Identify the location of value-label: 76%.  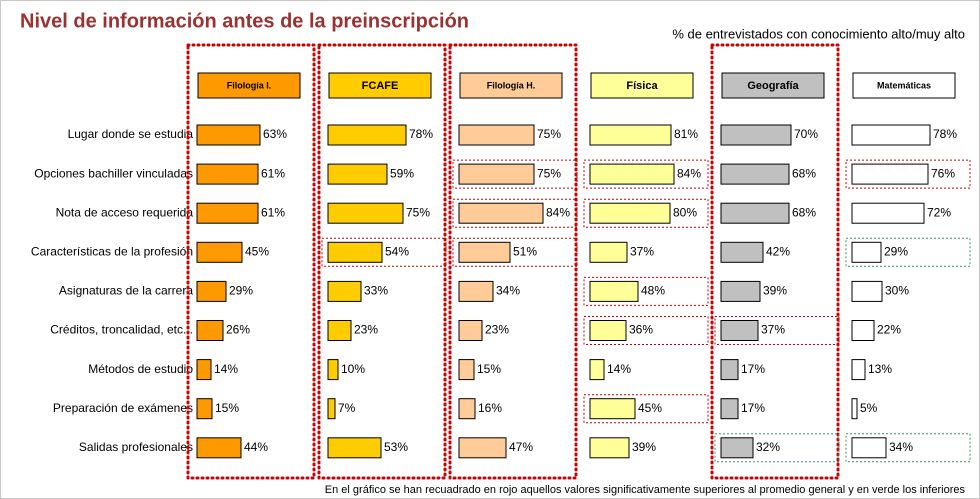
(943, 173).